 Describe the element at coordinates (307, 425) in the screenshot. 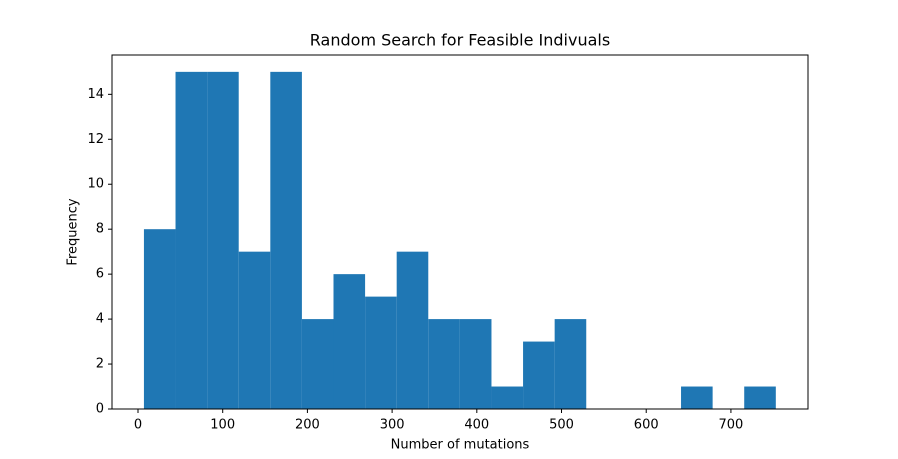

I see `x-tick-label: 200` at that location.